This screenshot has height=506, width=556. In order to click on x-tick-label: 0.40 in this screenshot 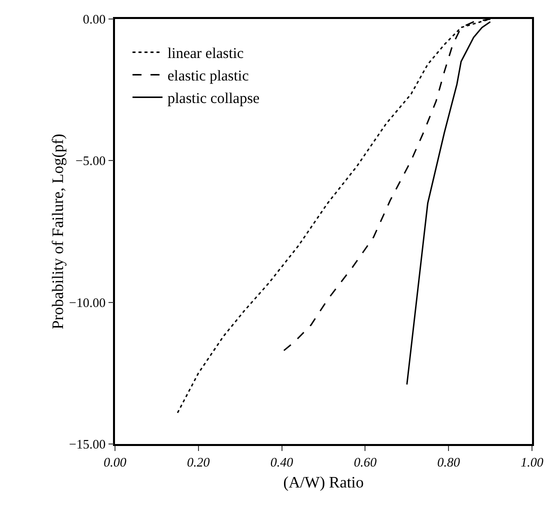, I will do `click(282, 462)`.